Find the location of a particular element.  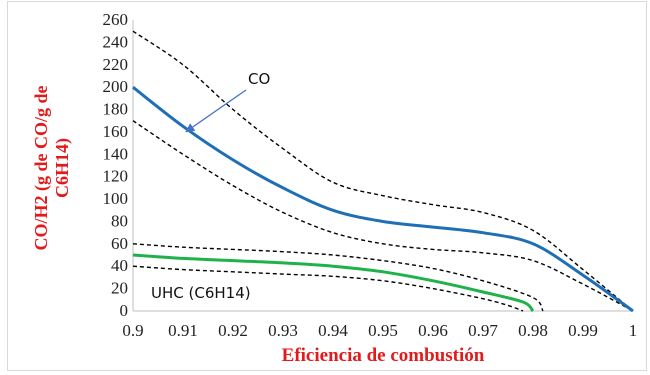

x-tick-label: 0.91 is located at coordinates (183, 330).